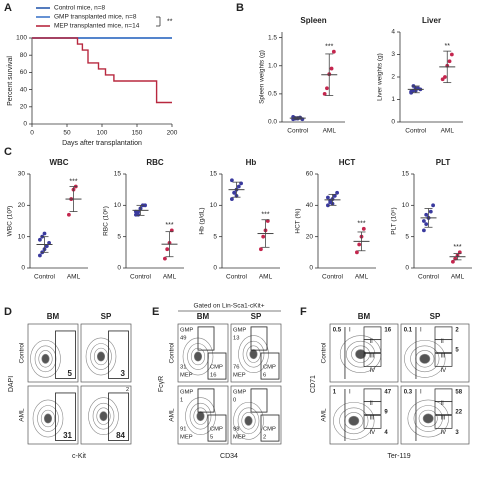 The width and height of the screenshot is (480, 480). I want to click on gate-label: 9, so click(386, 413).